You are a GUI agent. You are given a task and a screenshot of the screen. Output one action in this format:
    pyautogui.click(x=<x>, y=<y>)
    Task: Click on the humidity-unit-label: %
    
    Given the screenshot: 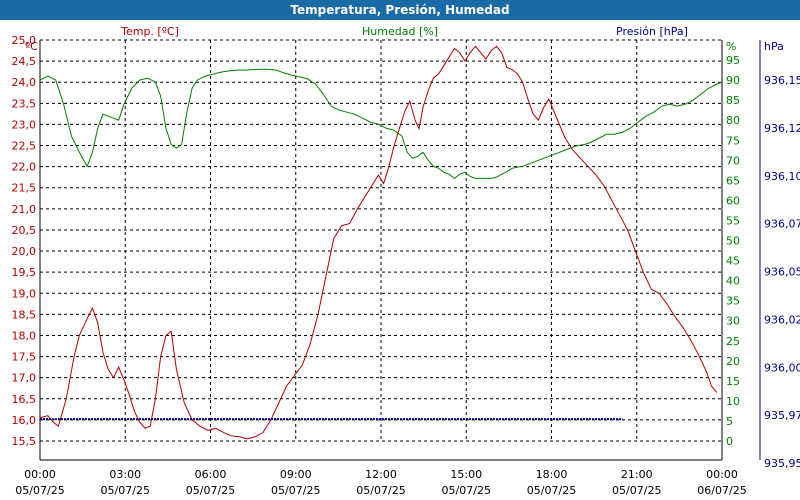 What is the action you would take?
    pyautogui.click(x=731, y=46)
    